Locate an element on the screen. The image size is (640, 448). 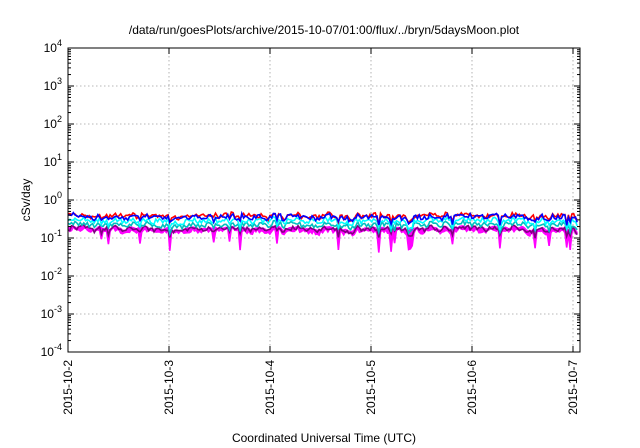
y-tick-label-exponent: 4 is located at coordinates (59, 43).